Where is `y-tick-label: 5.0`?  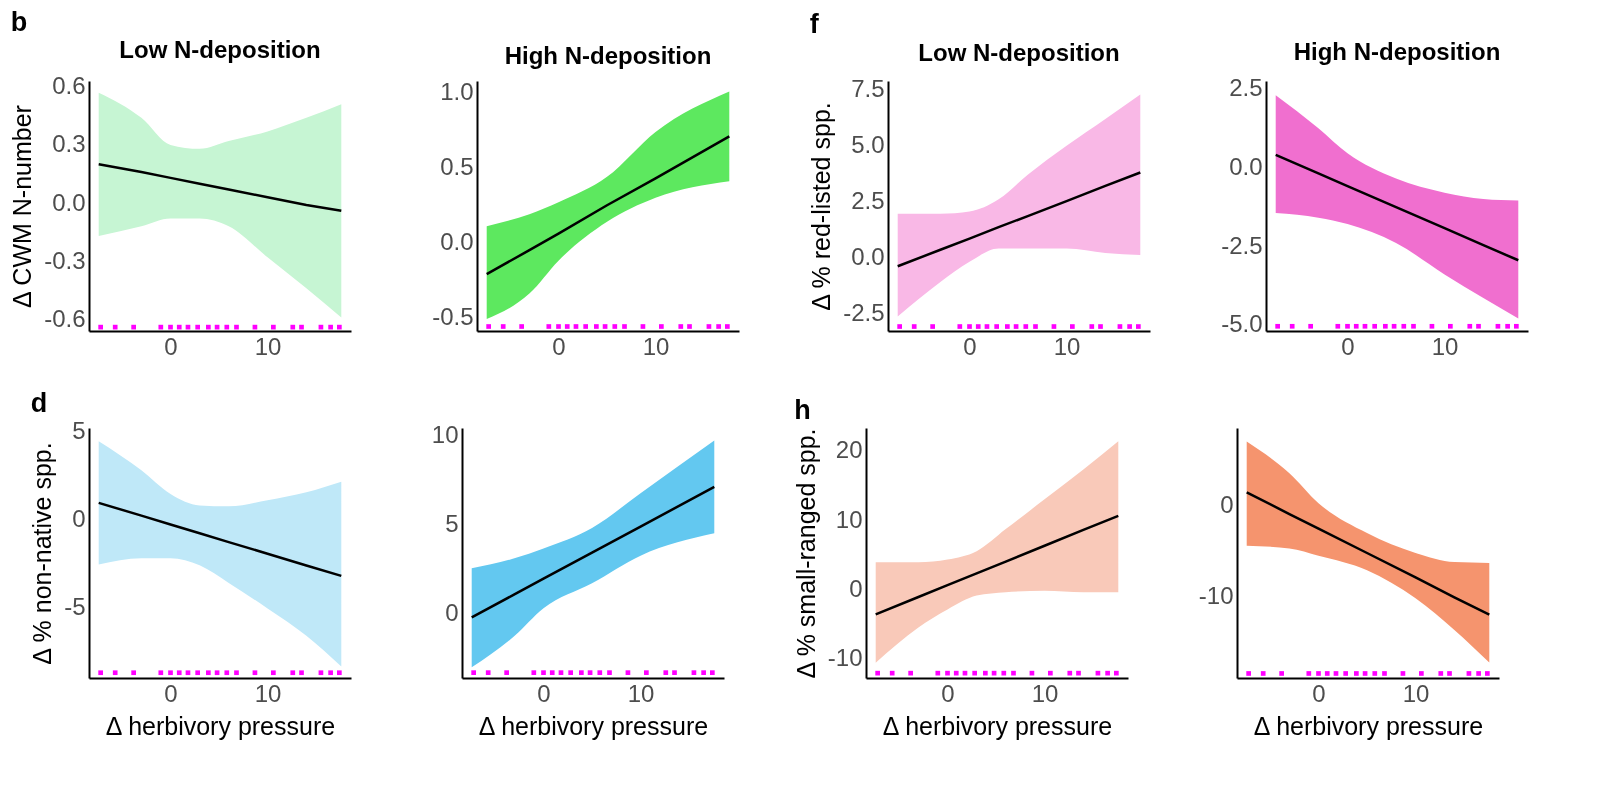 y-tick-label: 5.0 is located at coordinates (868, 145).